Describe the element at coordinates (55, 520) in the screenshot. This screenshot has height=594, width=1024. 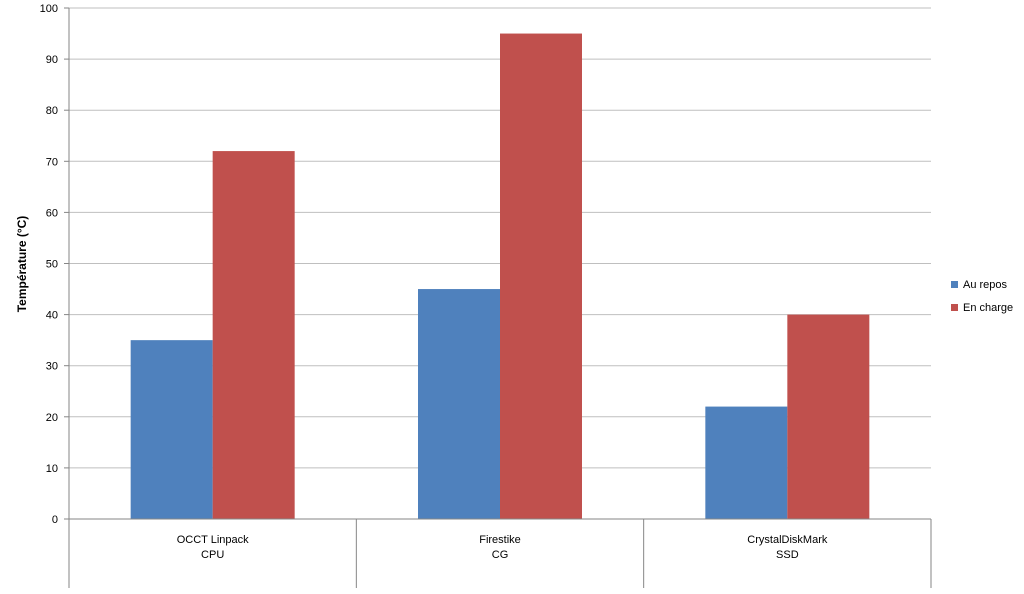
I see `y-tick-label: 0` at that location.